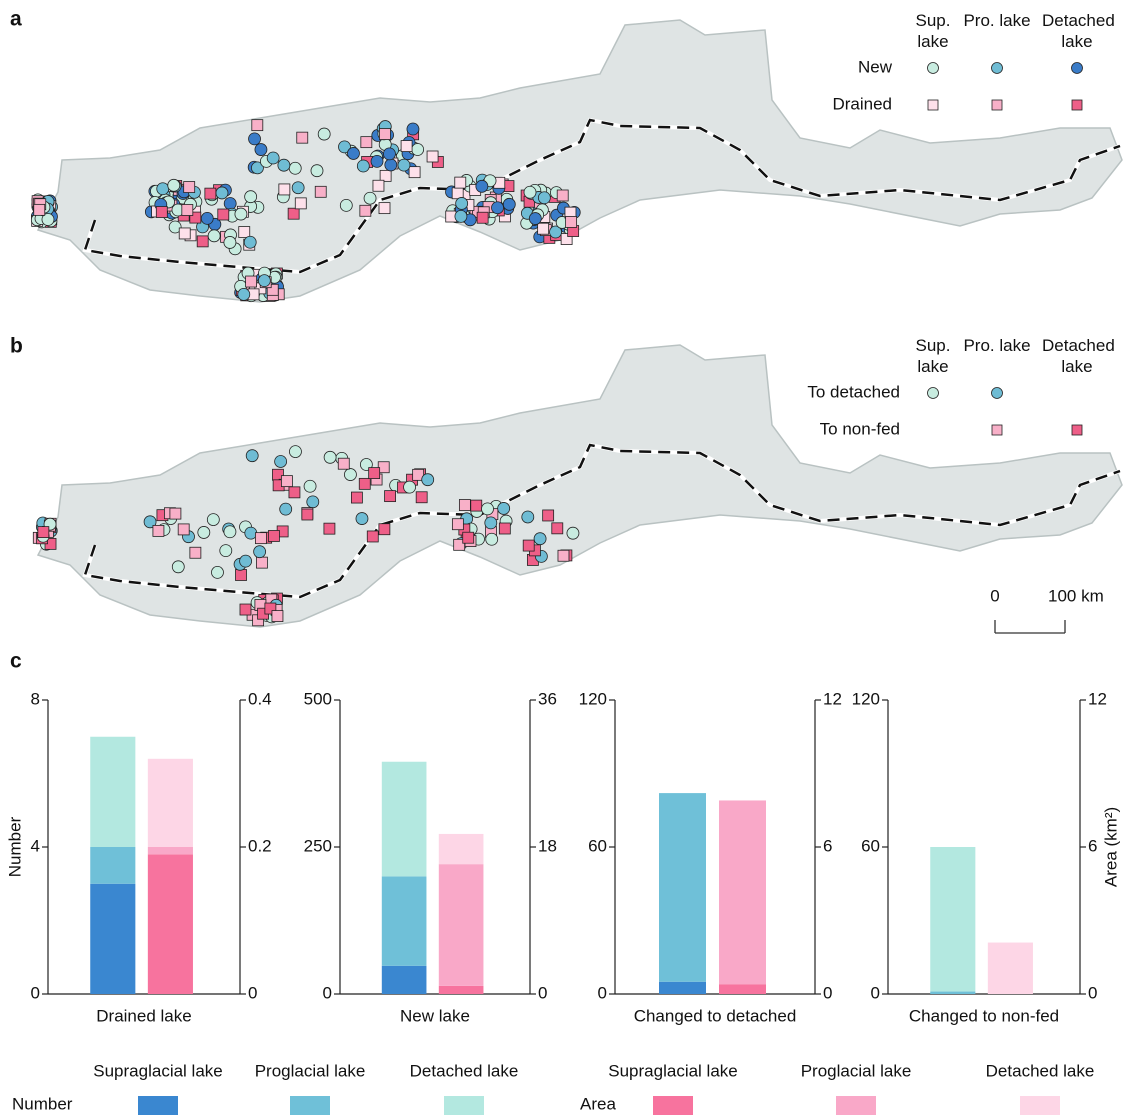 The image size is (1132, 1115). Describe the element at coordinates (16, 19) in the screenshot. I see `panel-label: a` at that location.